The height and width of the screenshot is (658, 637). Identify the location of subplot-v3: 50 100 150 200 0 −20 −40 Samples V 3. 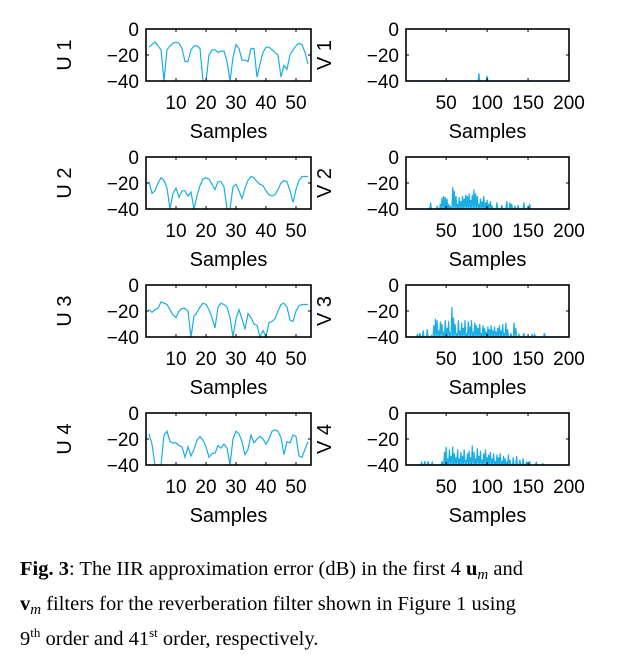
(449, 337).